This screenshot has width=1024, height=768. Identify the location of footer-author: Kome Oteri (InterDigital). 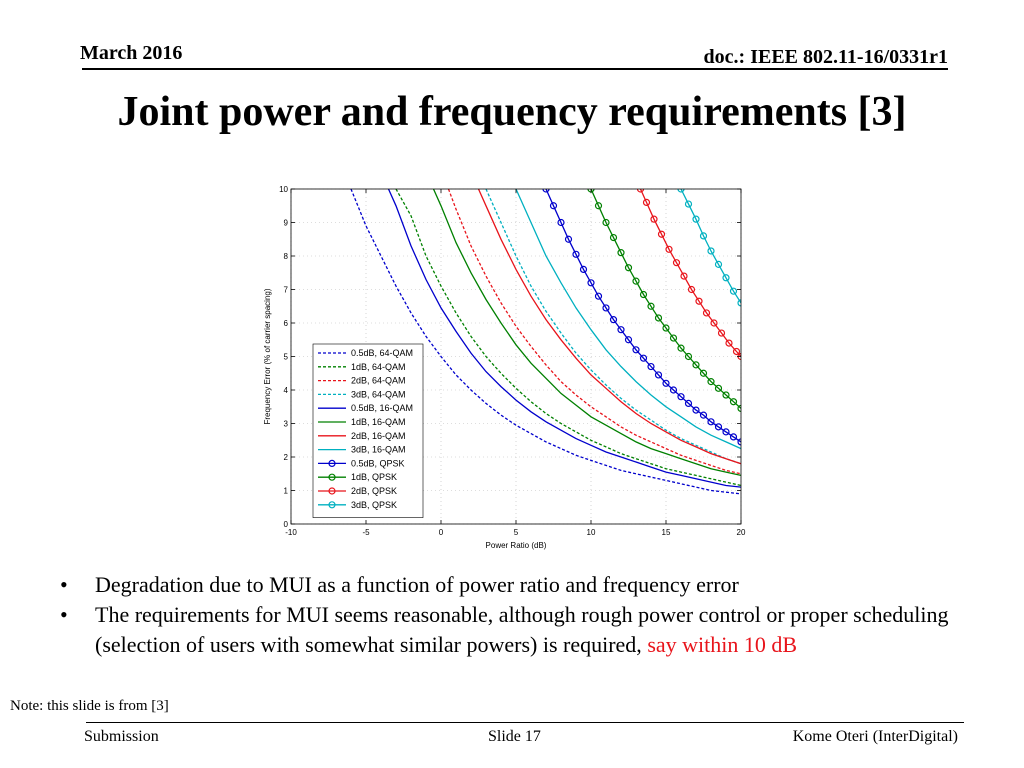
(875, 736).